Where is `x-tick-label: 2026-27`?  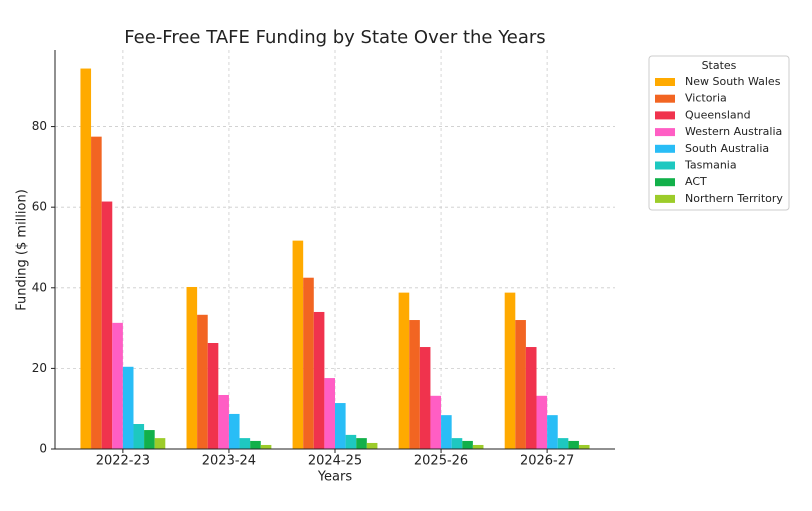 x-tick-label: 2026-27 is located at coordinates (547, 461).